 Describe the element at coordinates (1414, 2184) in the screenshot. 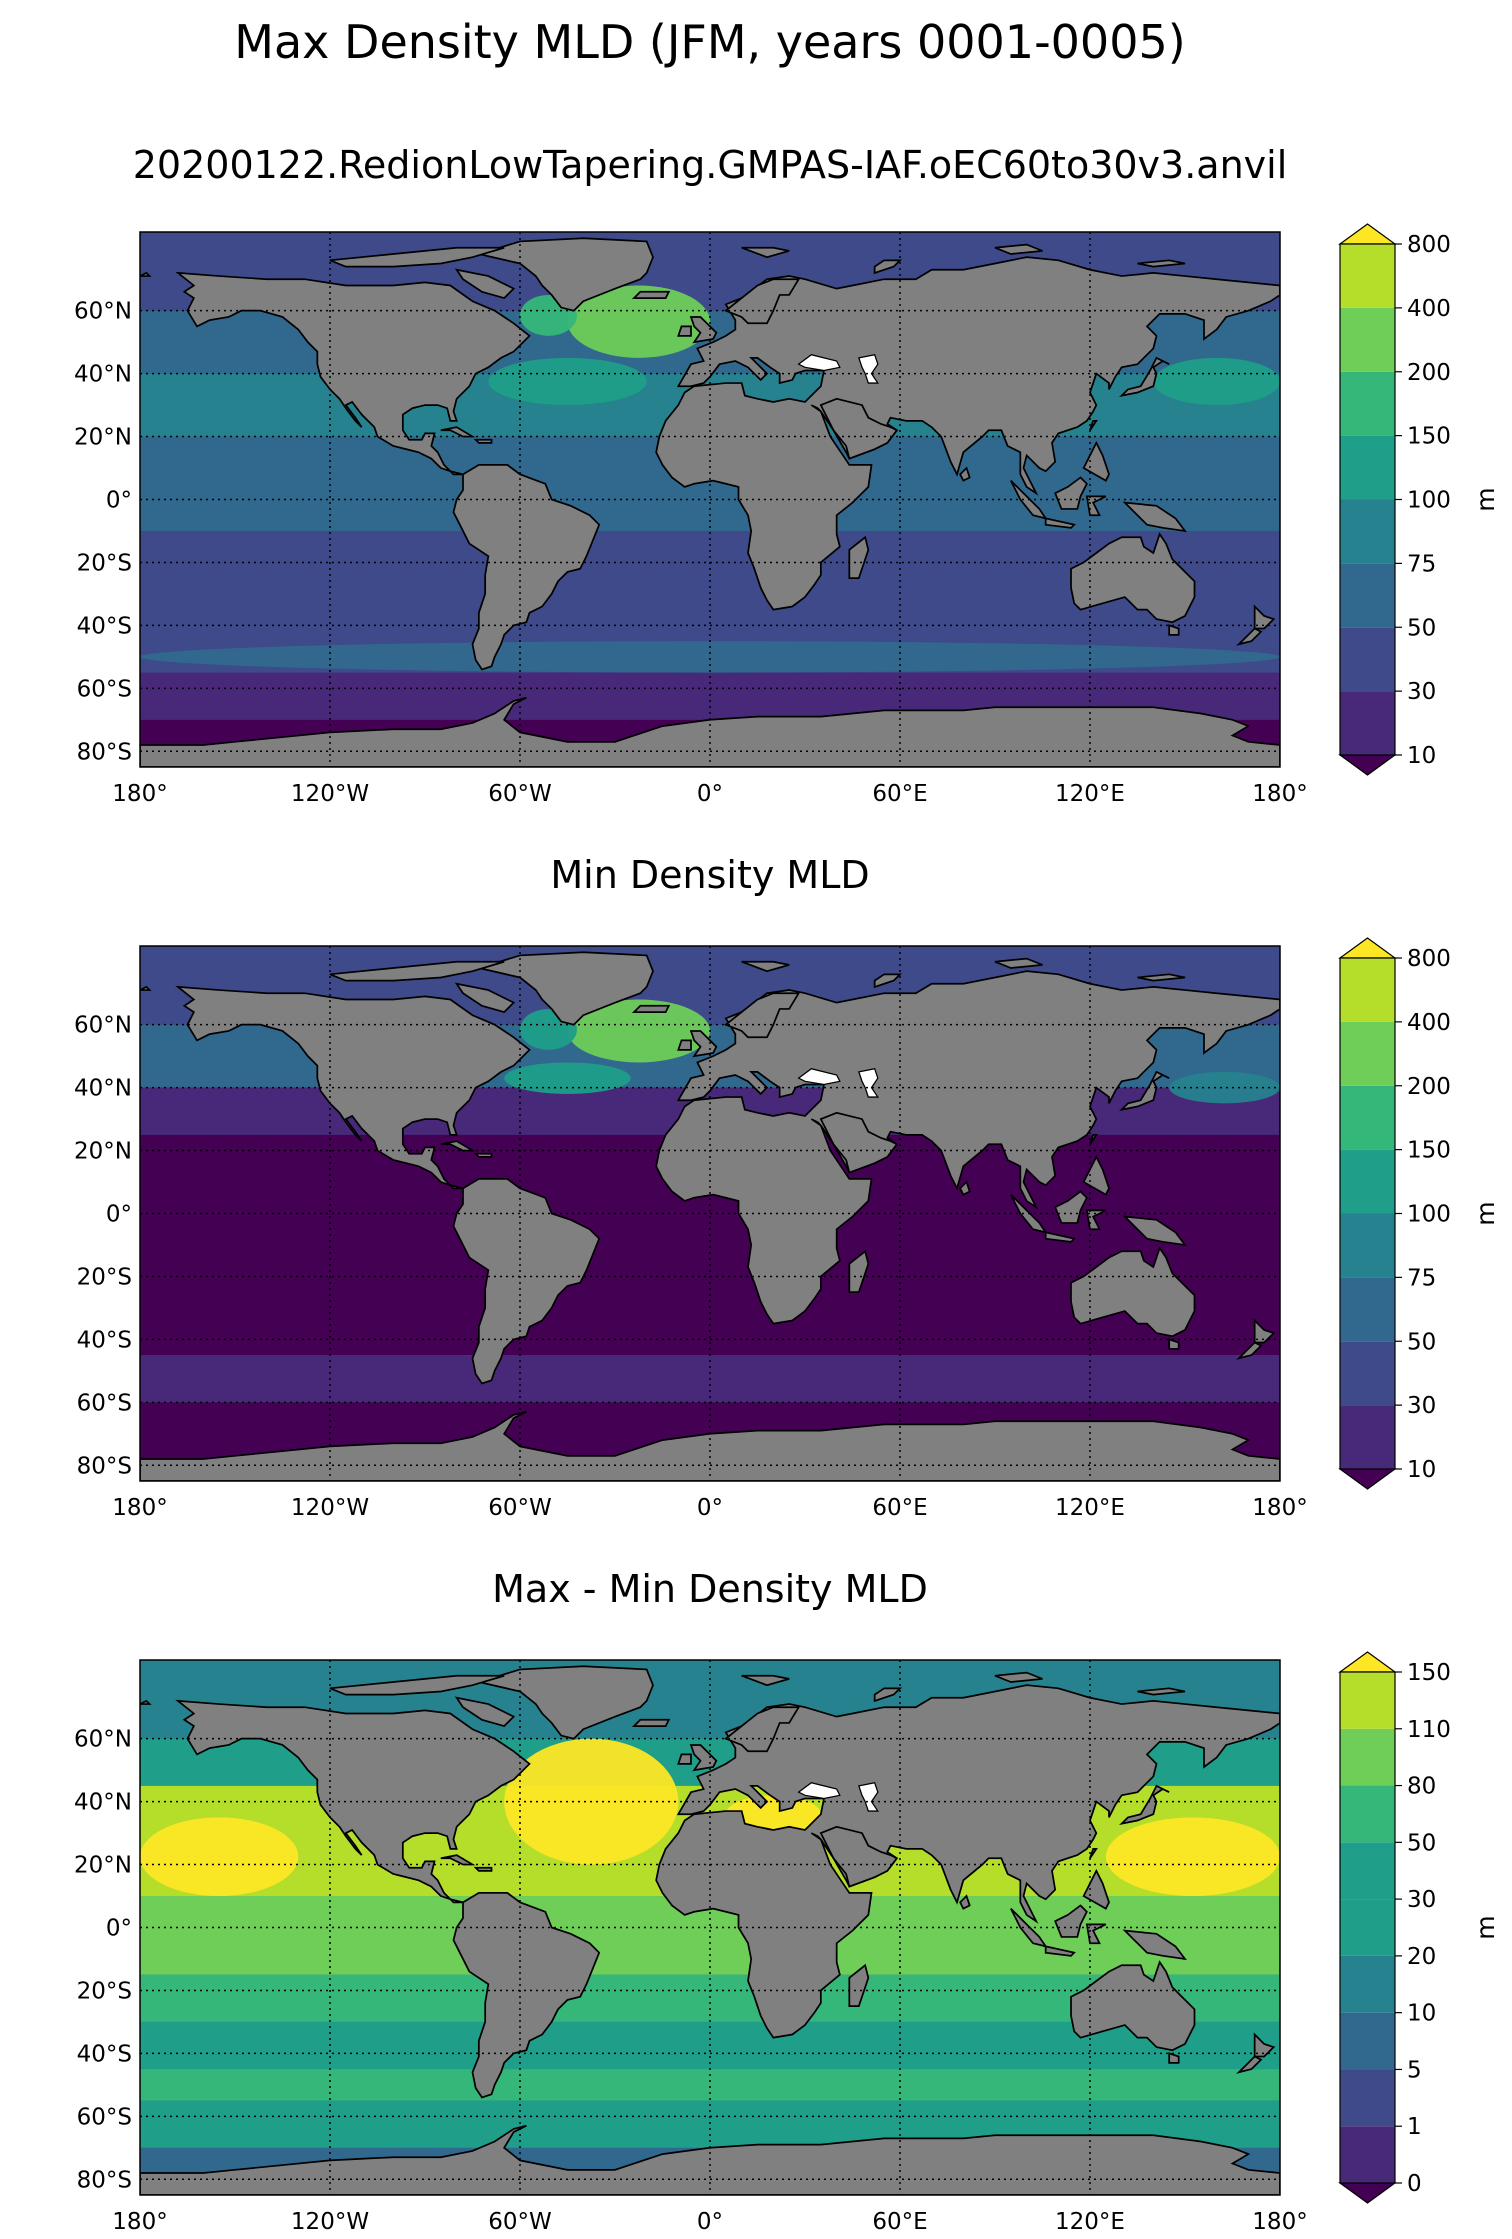

I see `colorbar-tick-label: 0` at that location.